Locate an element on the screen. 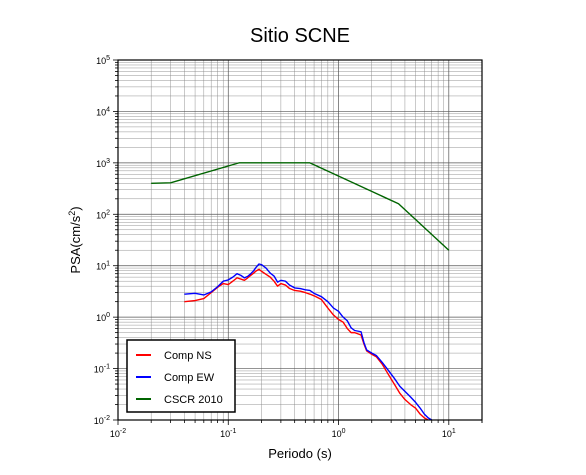  x-tick-label: 10¹ is located at coordinates (449, 433).